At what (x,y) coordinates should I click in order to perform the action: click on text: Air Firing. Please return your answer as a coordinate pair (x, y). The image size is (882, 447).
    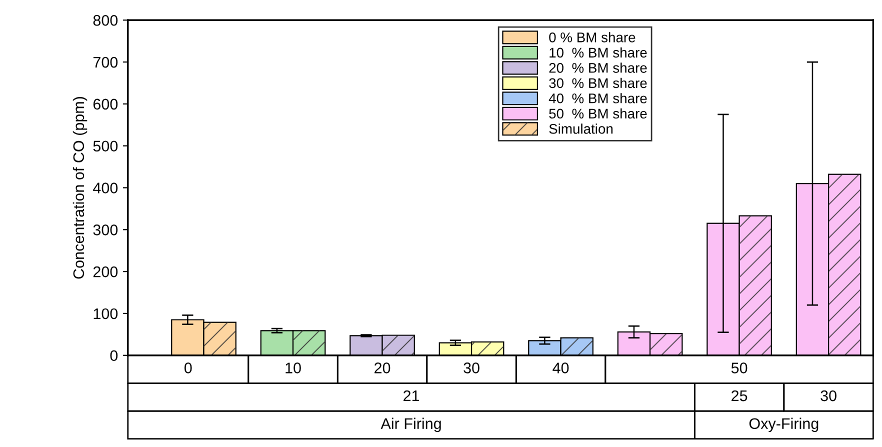
    Looking at the image, I should click on (410, 425).